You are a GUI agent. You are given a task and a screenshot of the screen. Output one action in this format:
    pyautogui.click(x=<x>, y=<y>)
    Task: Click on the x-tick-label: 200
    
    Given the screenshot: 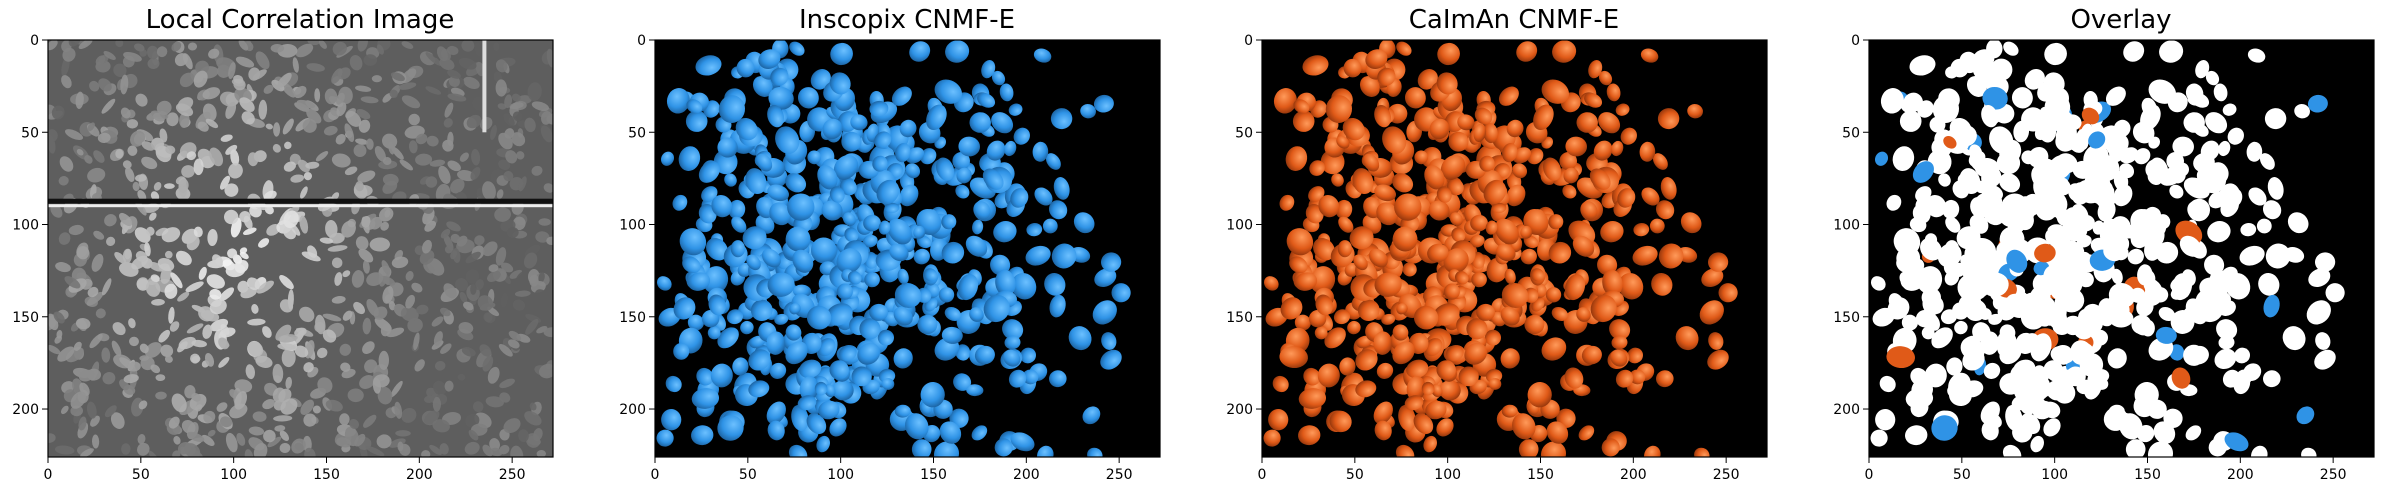 What is the action you would take?
    pyautogui.click(x=1633, y=475)
    